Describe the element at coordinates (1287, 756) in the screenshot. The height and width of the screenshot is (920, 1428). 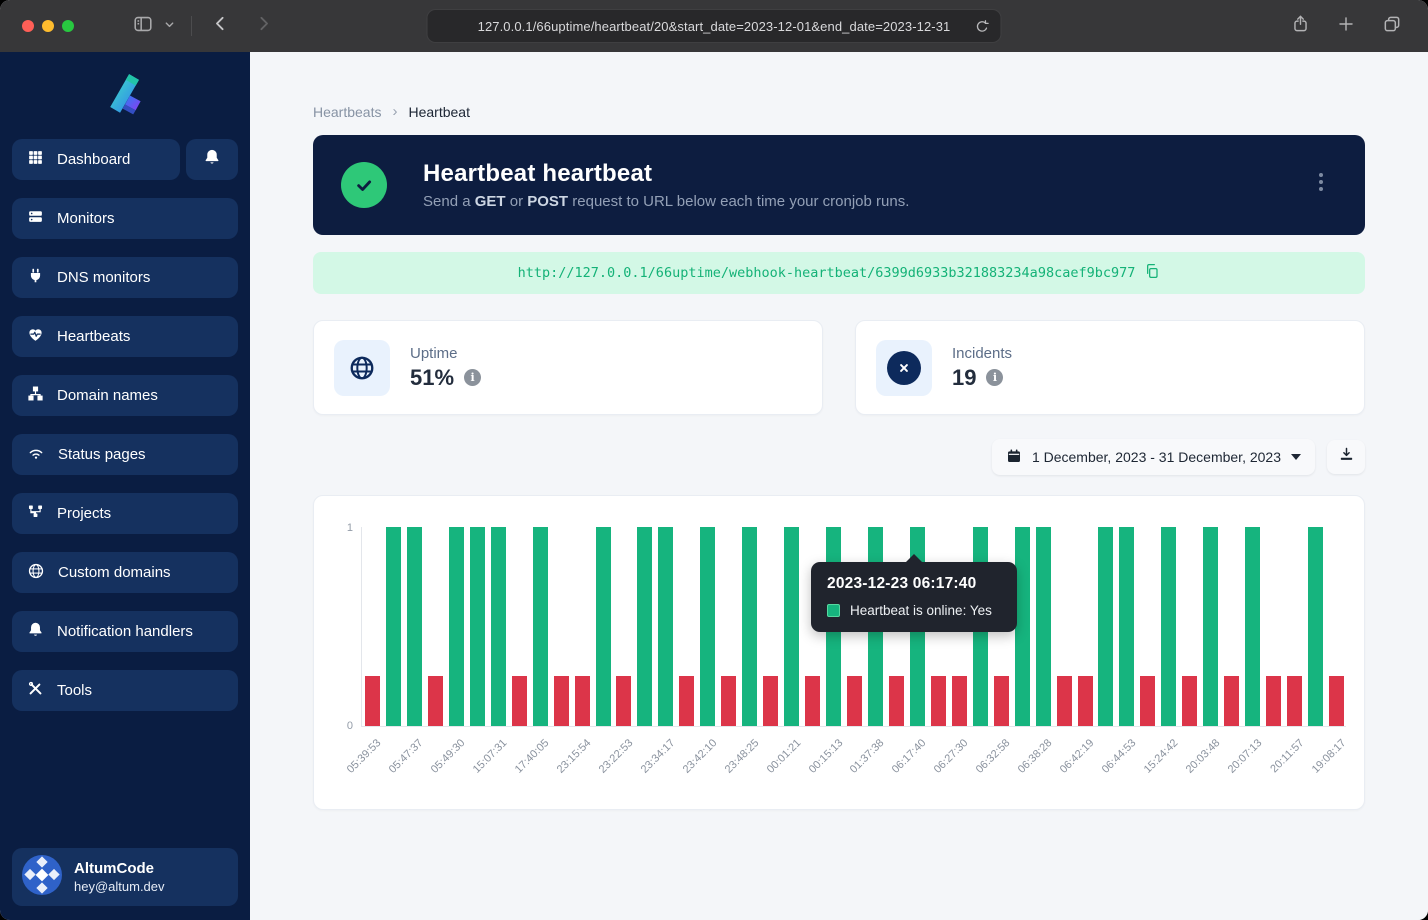
I see `x-tick-label: 20:11:57` at that location.